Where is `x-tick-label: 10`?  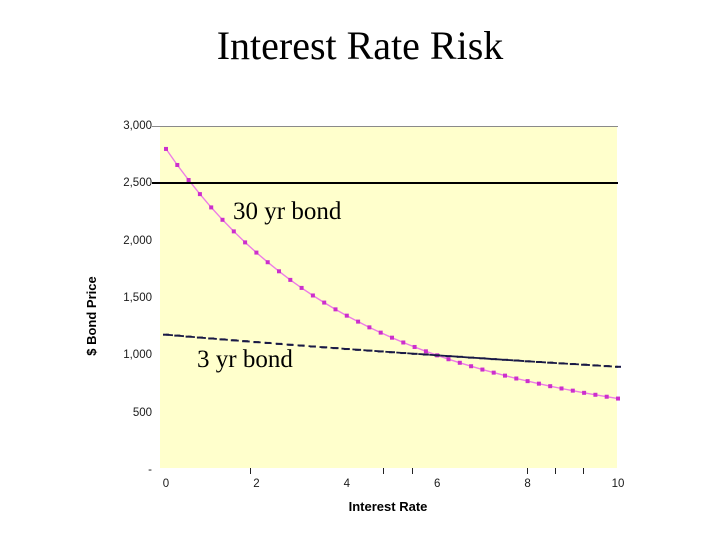
x-tick-label: 10 is located at coordinates (618, 484).